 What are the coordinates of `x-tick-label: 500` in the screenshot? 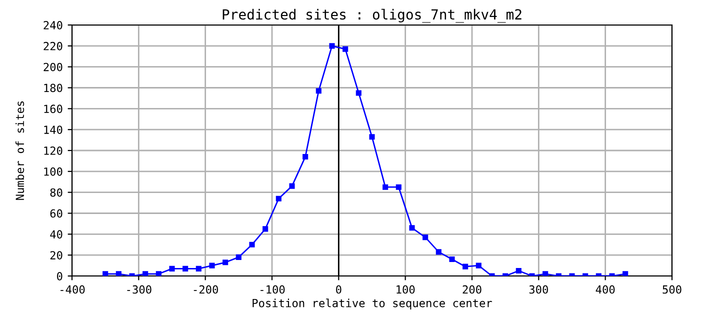 It's located at (672, 289).